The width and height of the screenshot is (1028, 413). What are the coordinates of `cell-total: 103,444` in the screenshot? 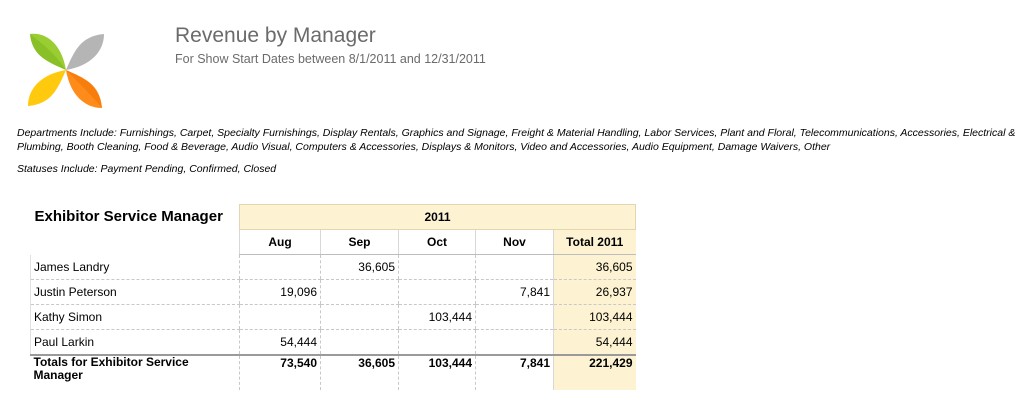 It's located at (594, 317).